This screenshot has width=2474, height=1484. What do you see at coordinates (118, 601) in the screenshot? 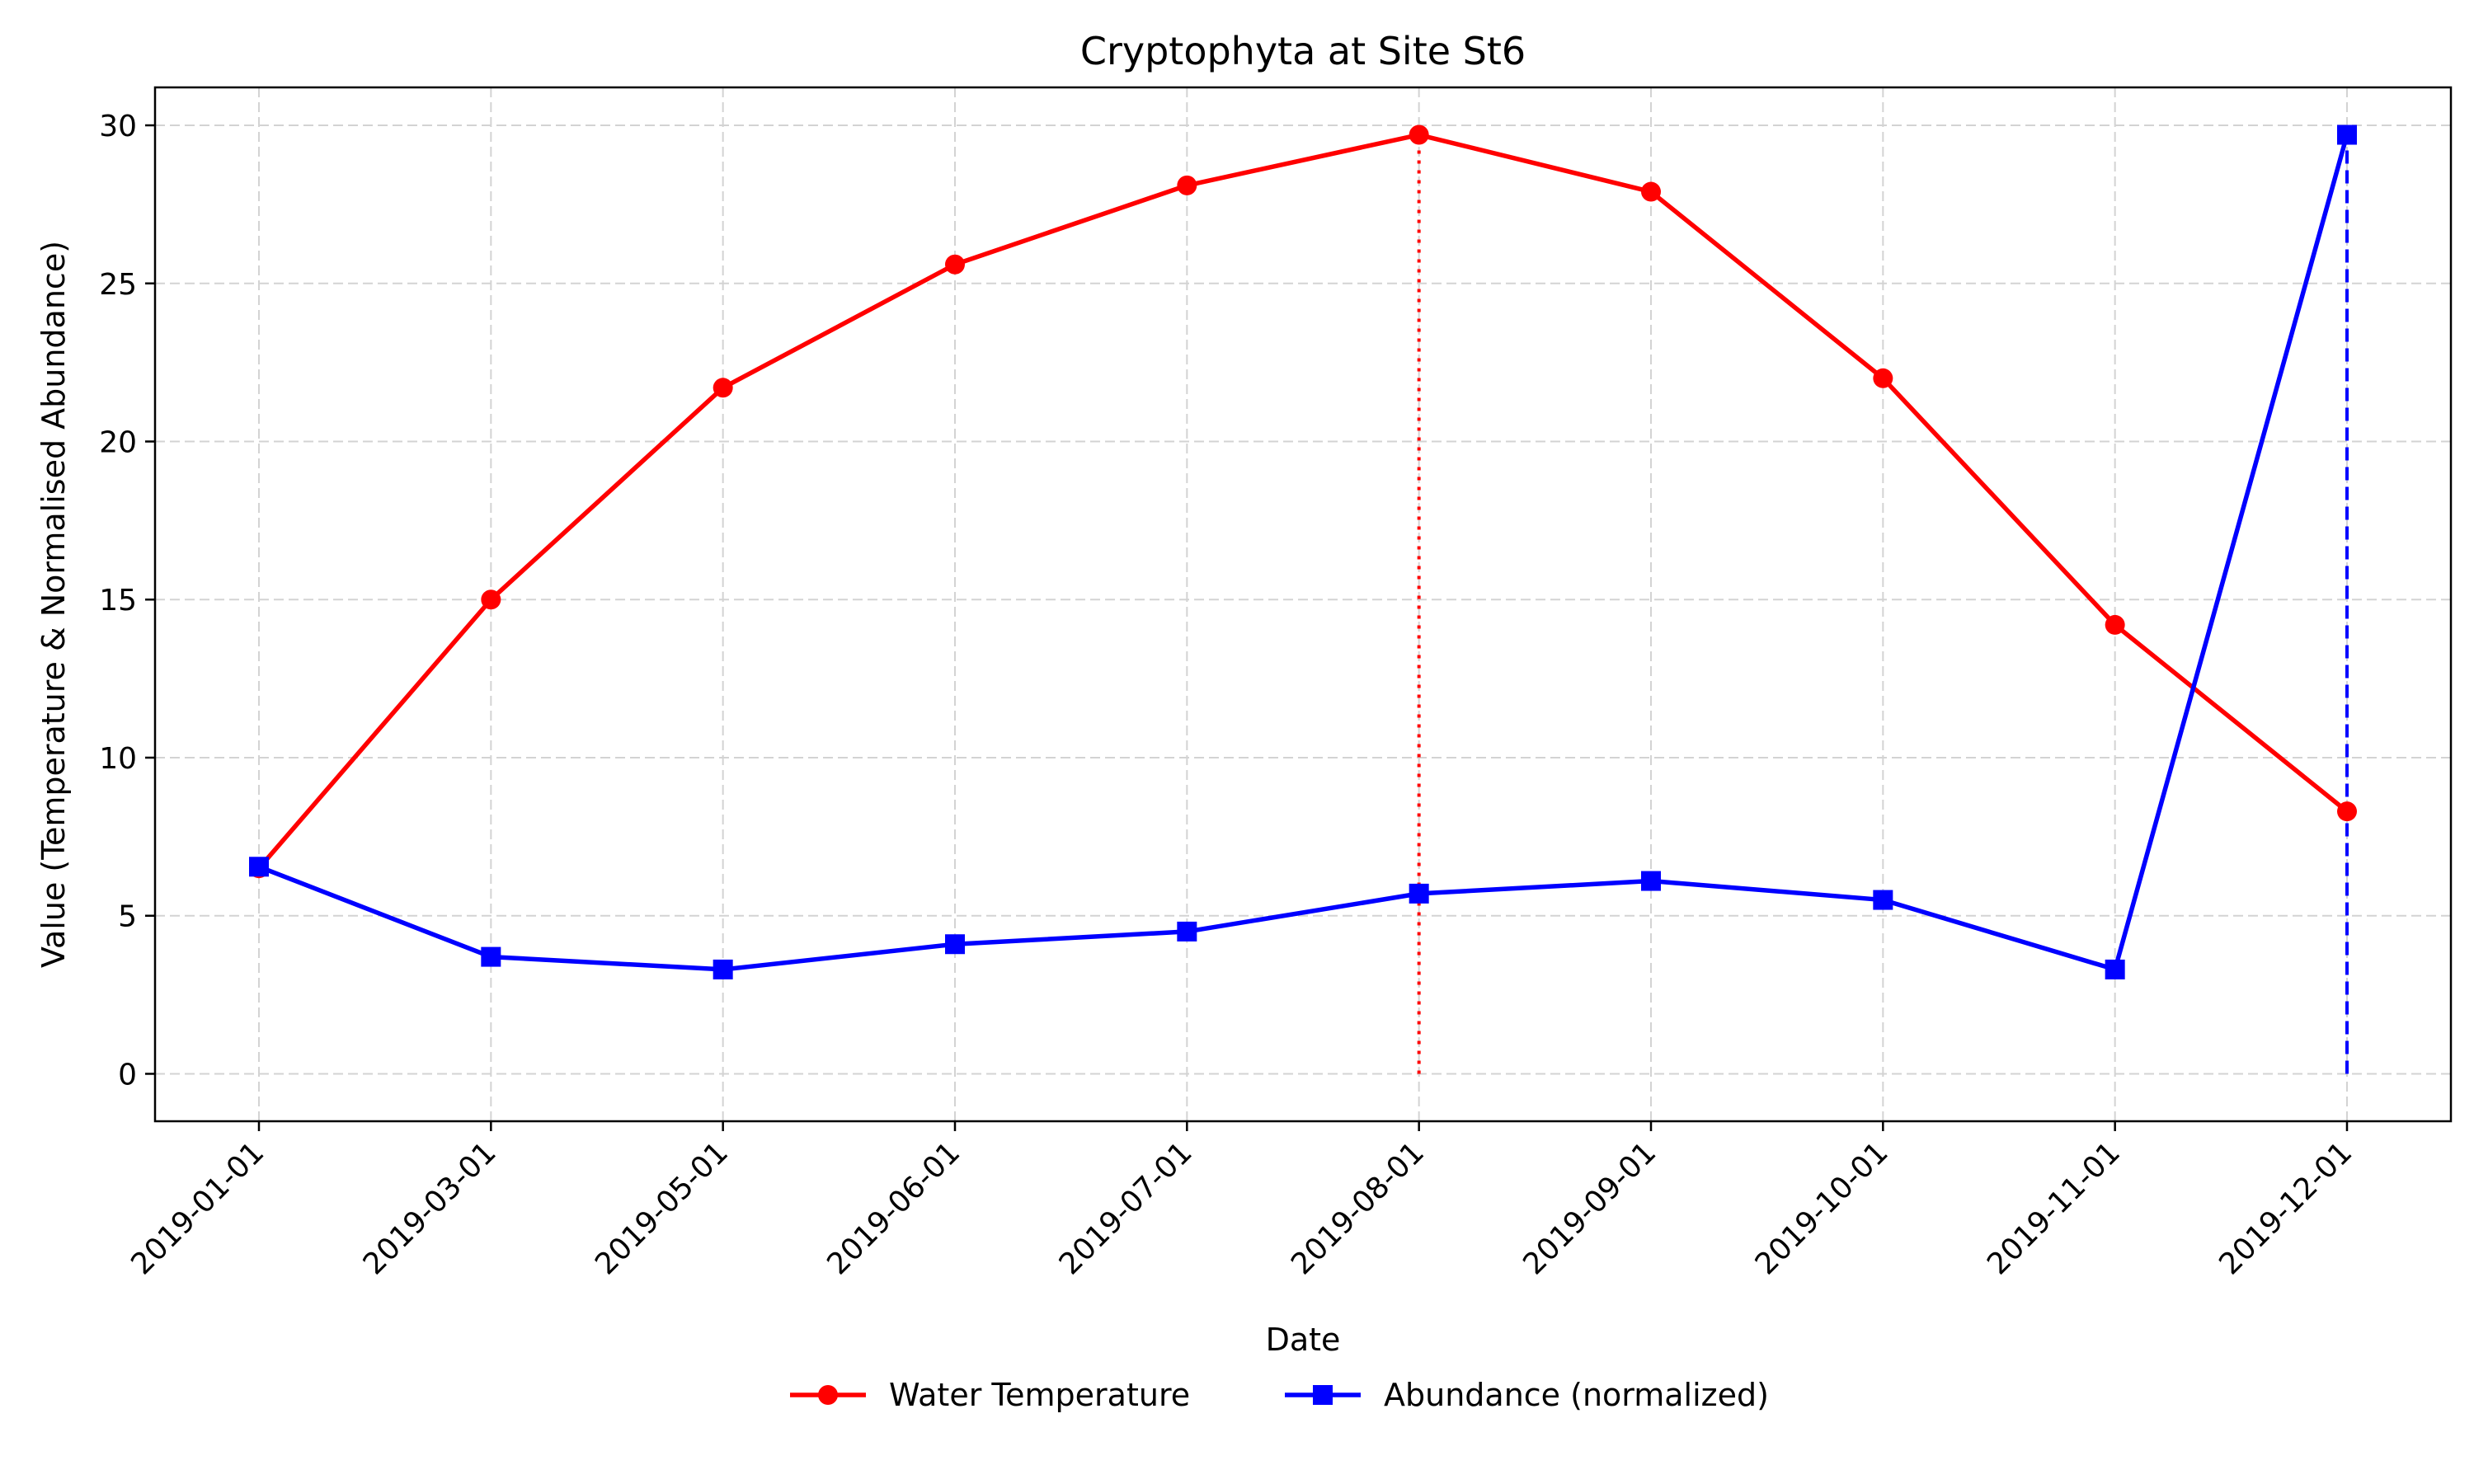
I see `y-tick-label: 15` at bounding box center [118, 601].